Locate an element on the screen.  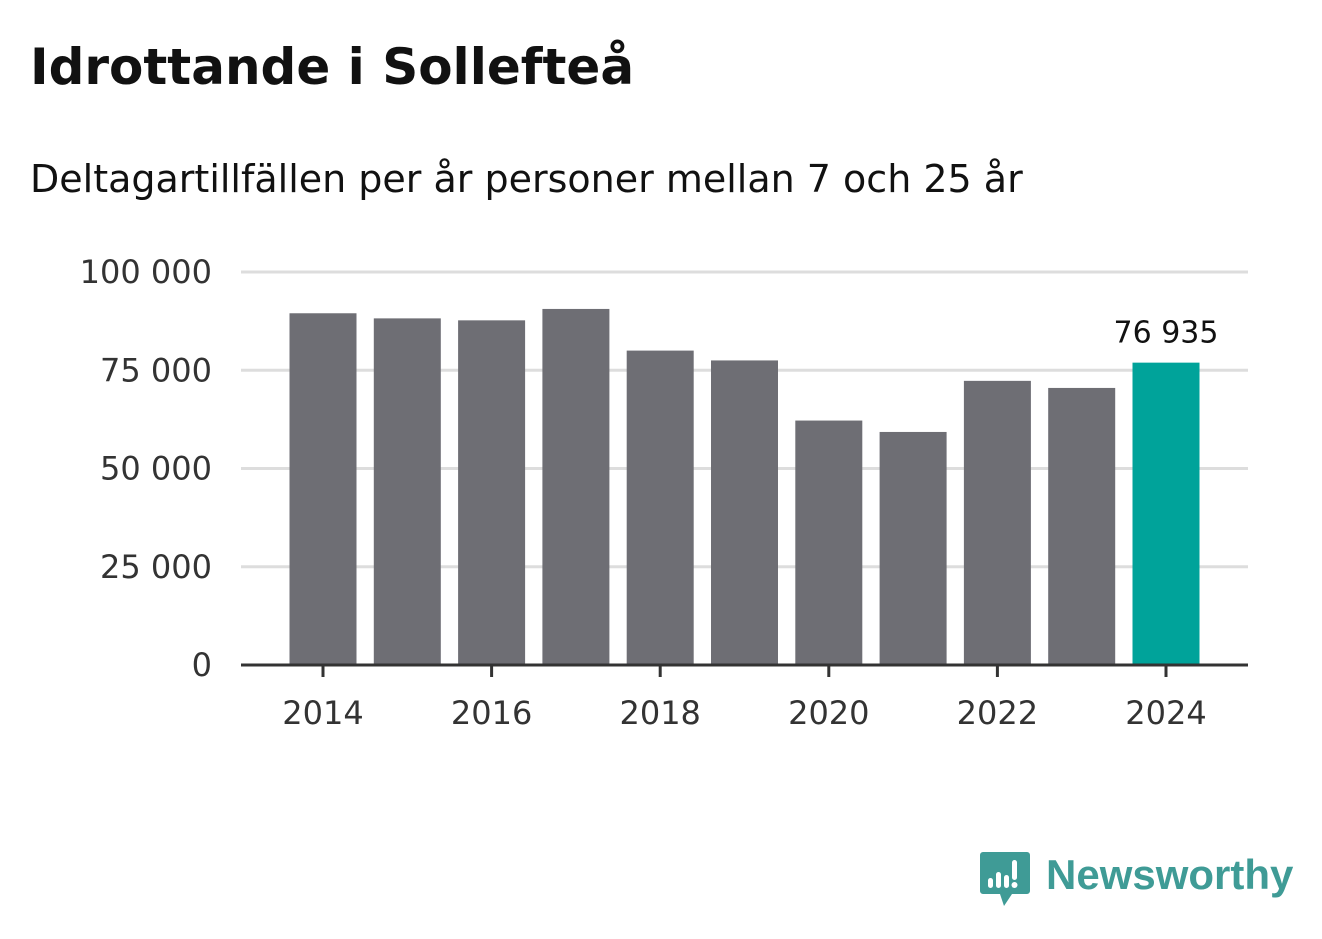
newsworthy-logo: Newsworthy is located at coordinates (1136, 880).